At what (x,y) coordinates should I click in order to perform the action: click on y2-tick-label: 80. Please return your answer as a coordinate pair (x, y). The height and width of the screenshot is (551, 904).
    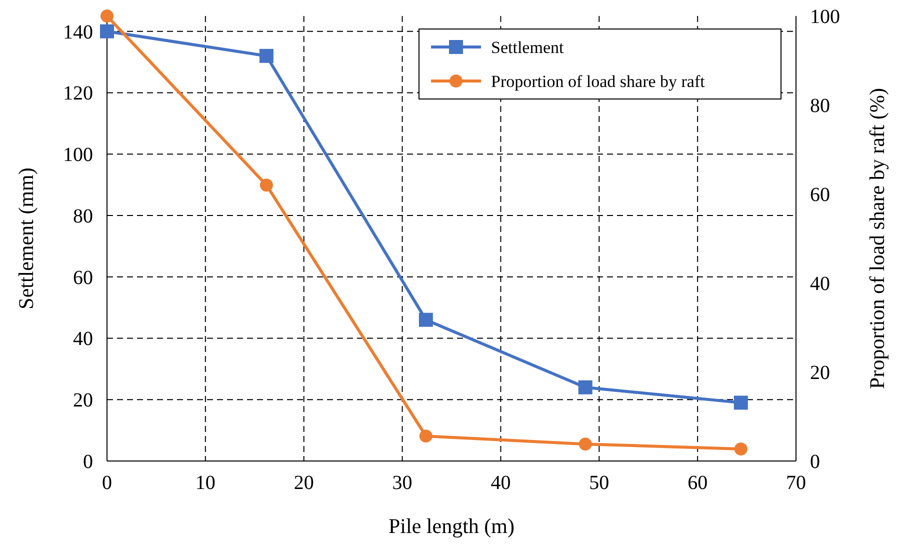
    Looking at the image, I should click on (820, 106).